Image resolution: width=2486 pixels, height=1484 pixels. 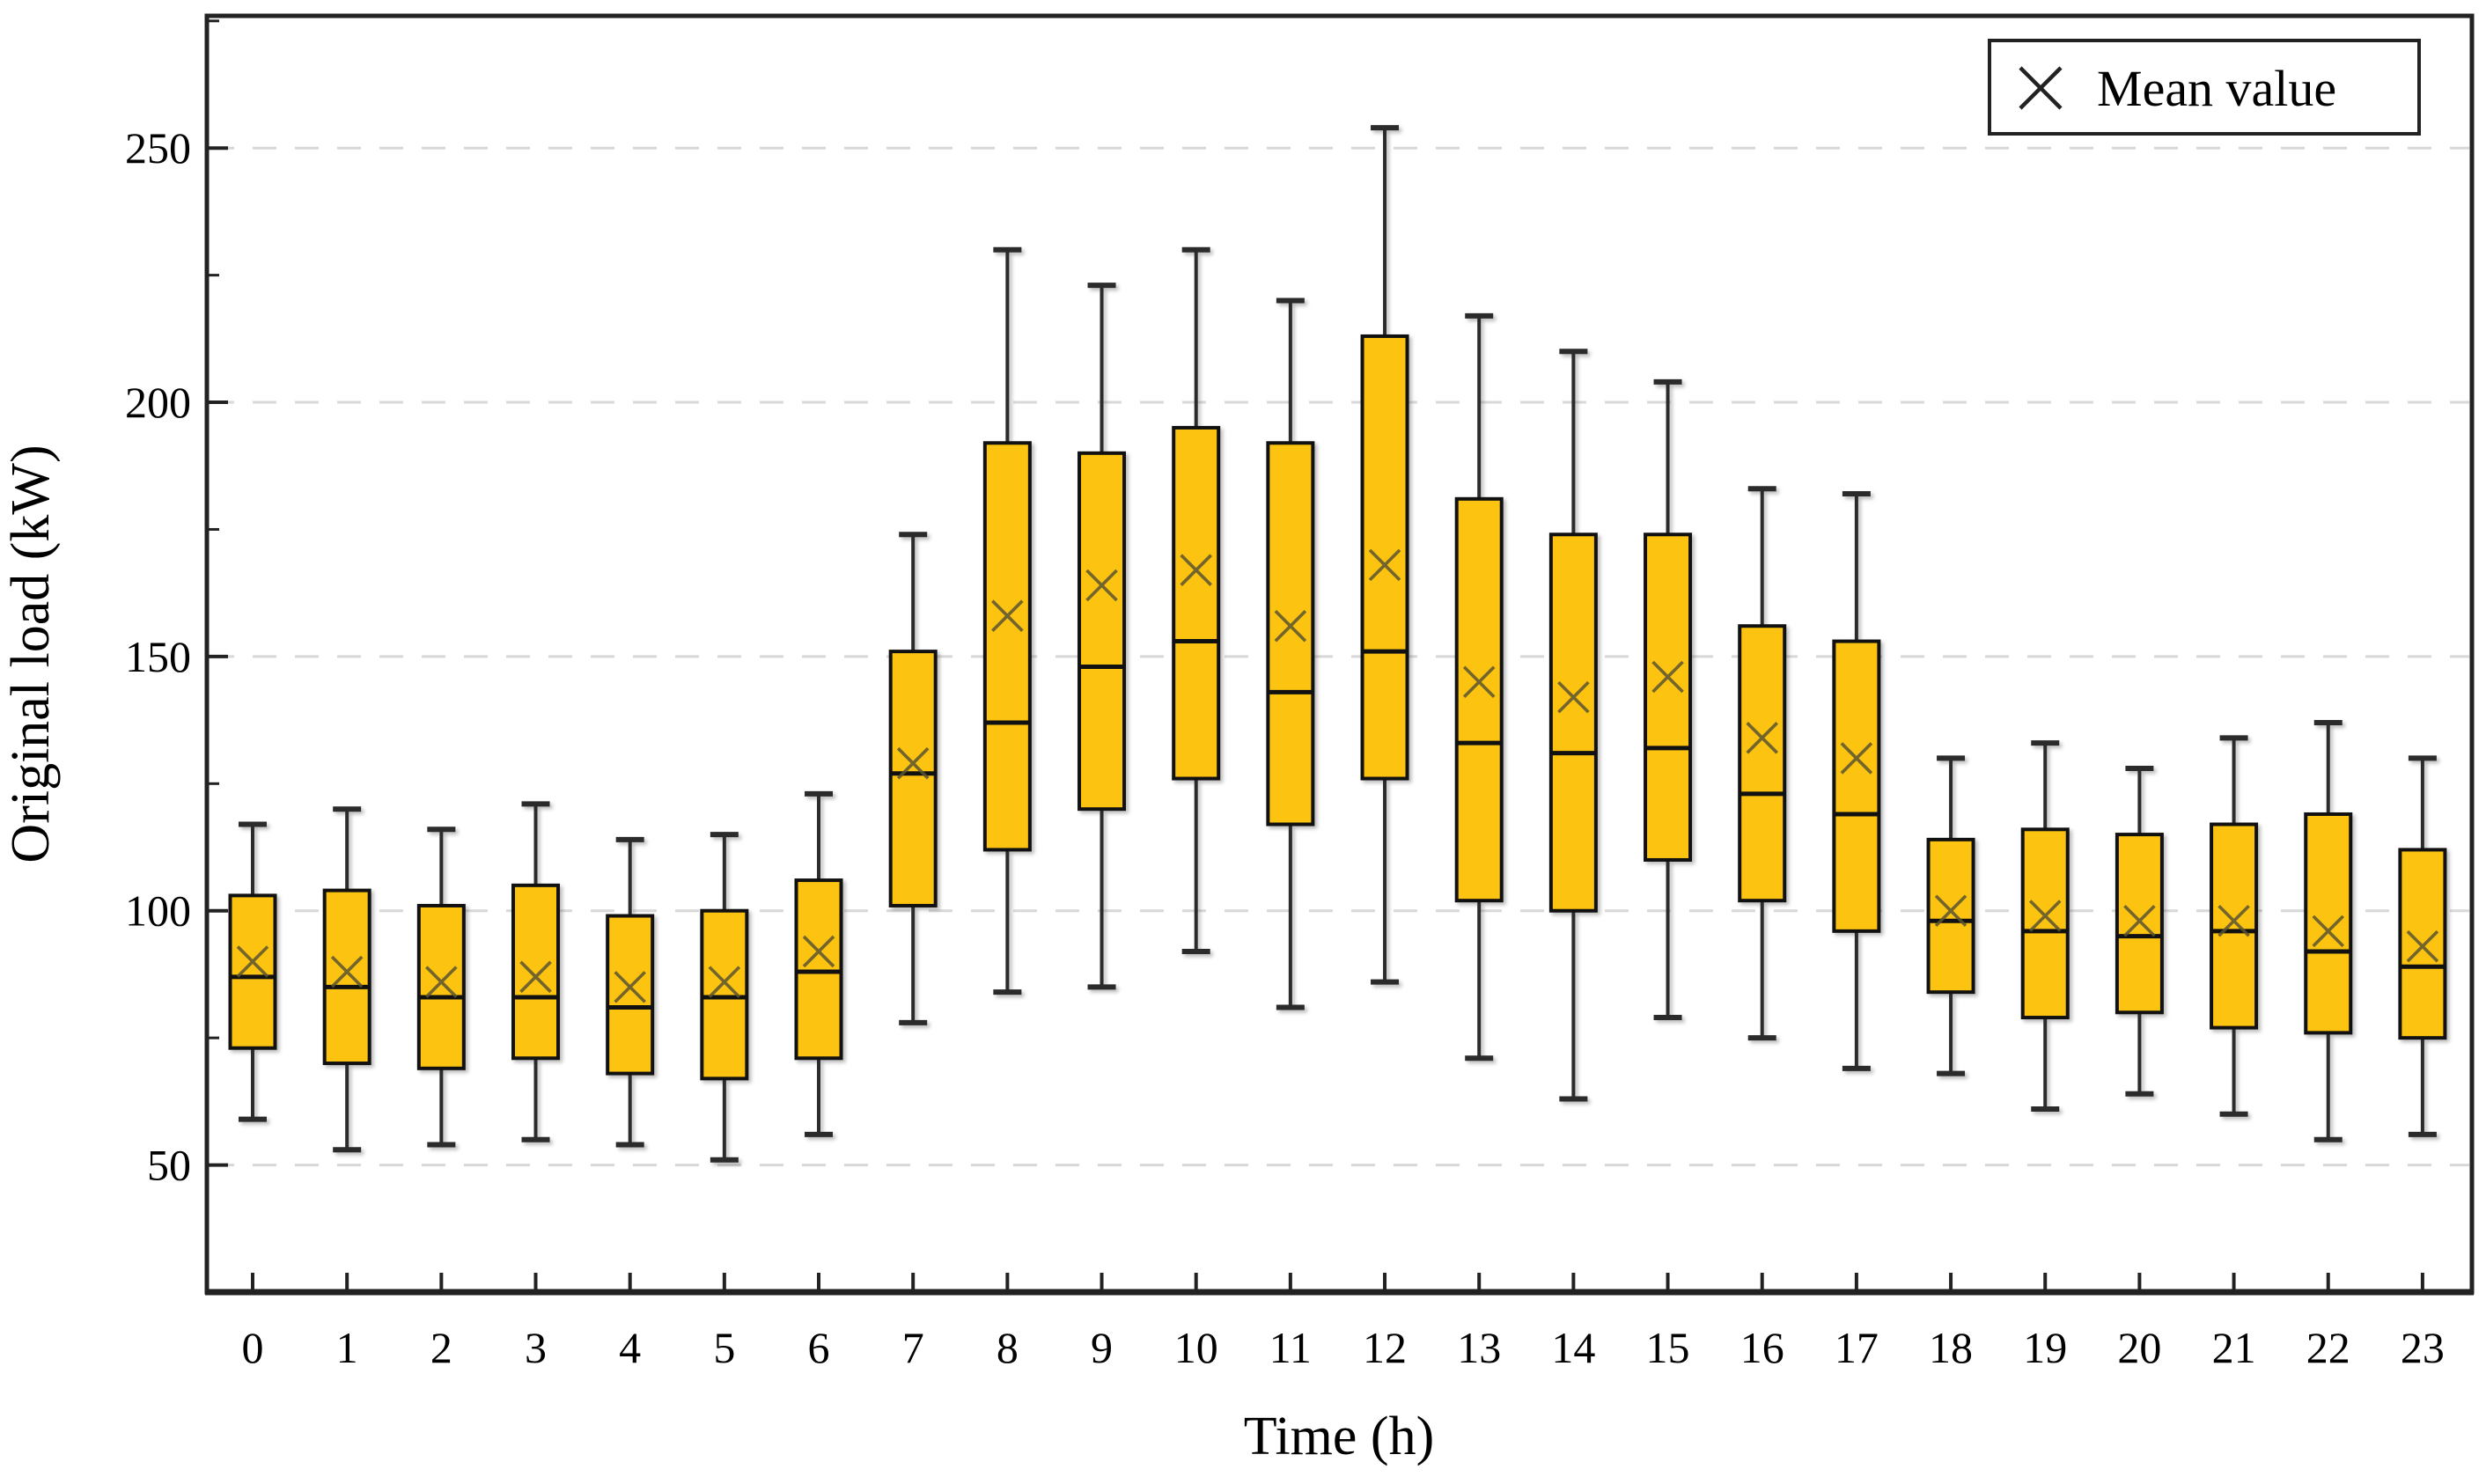 I want to click on legend-label: Mean value, so click(x=2216, y=88).